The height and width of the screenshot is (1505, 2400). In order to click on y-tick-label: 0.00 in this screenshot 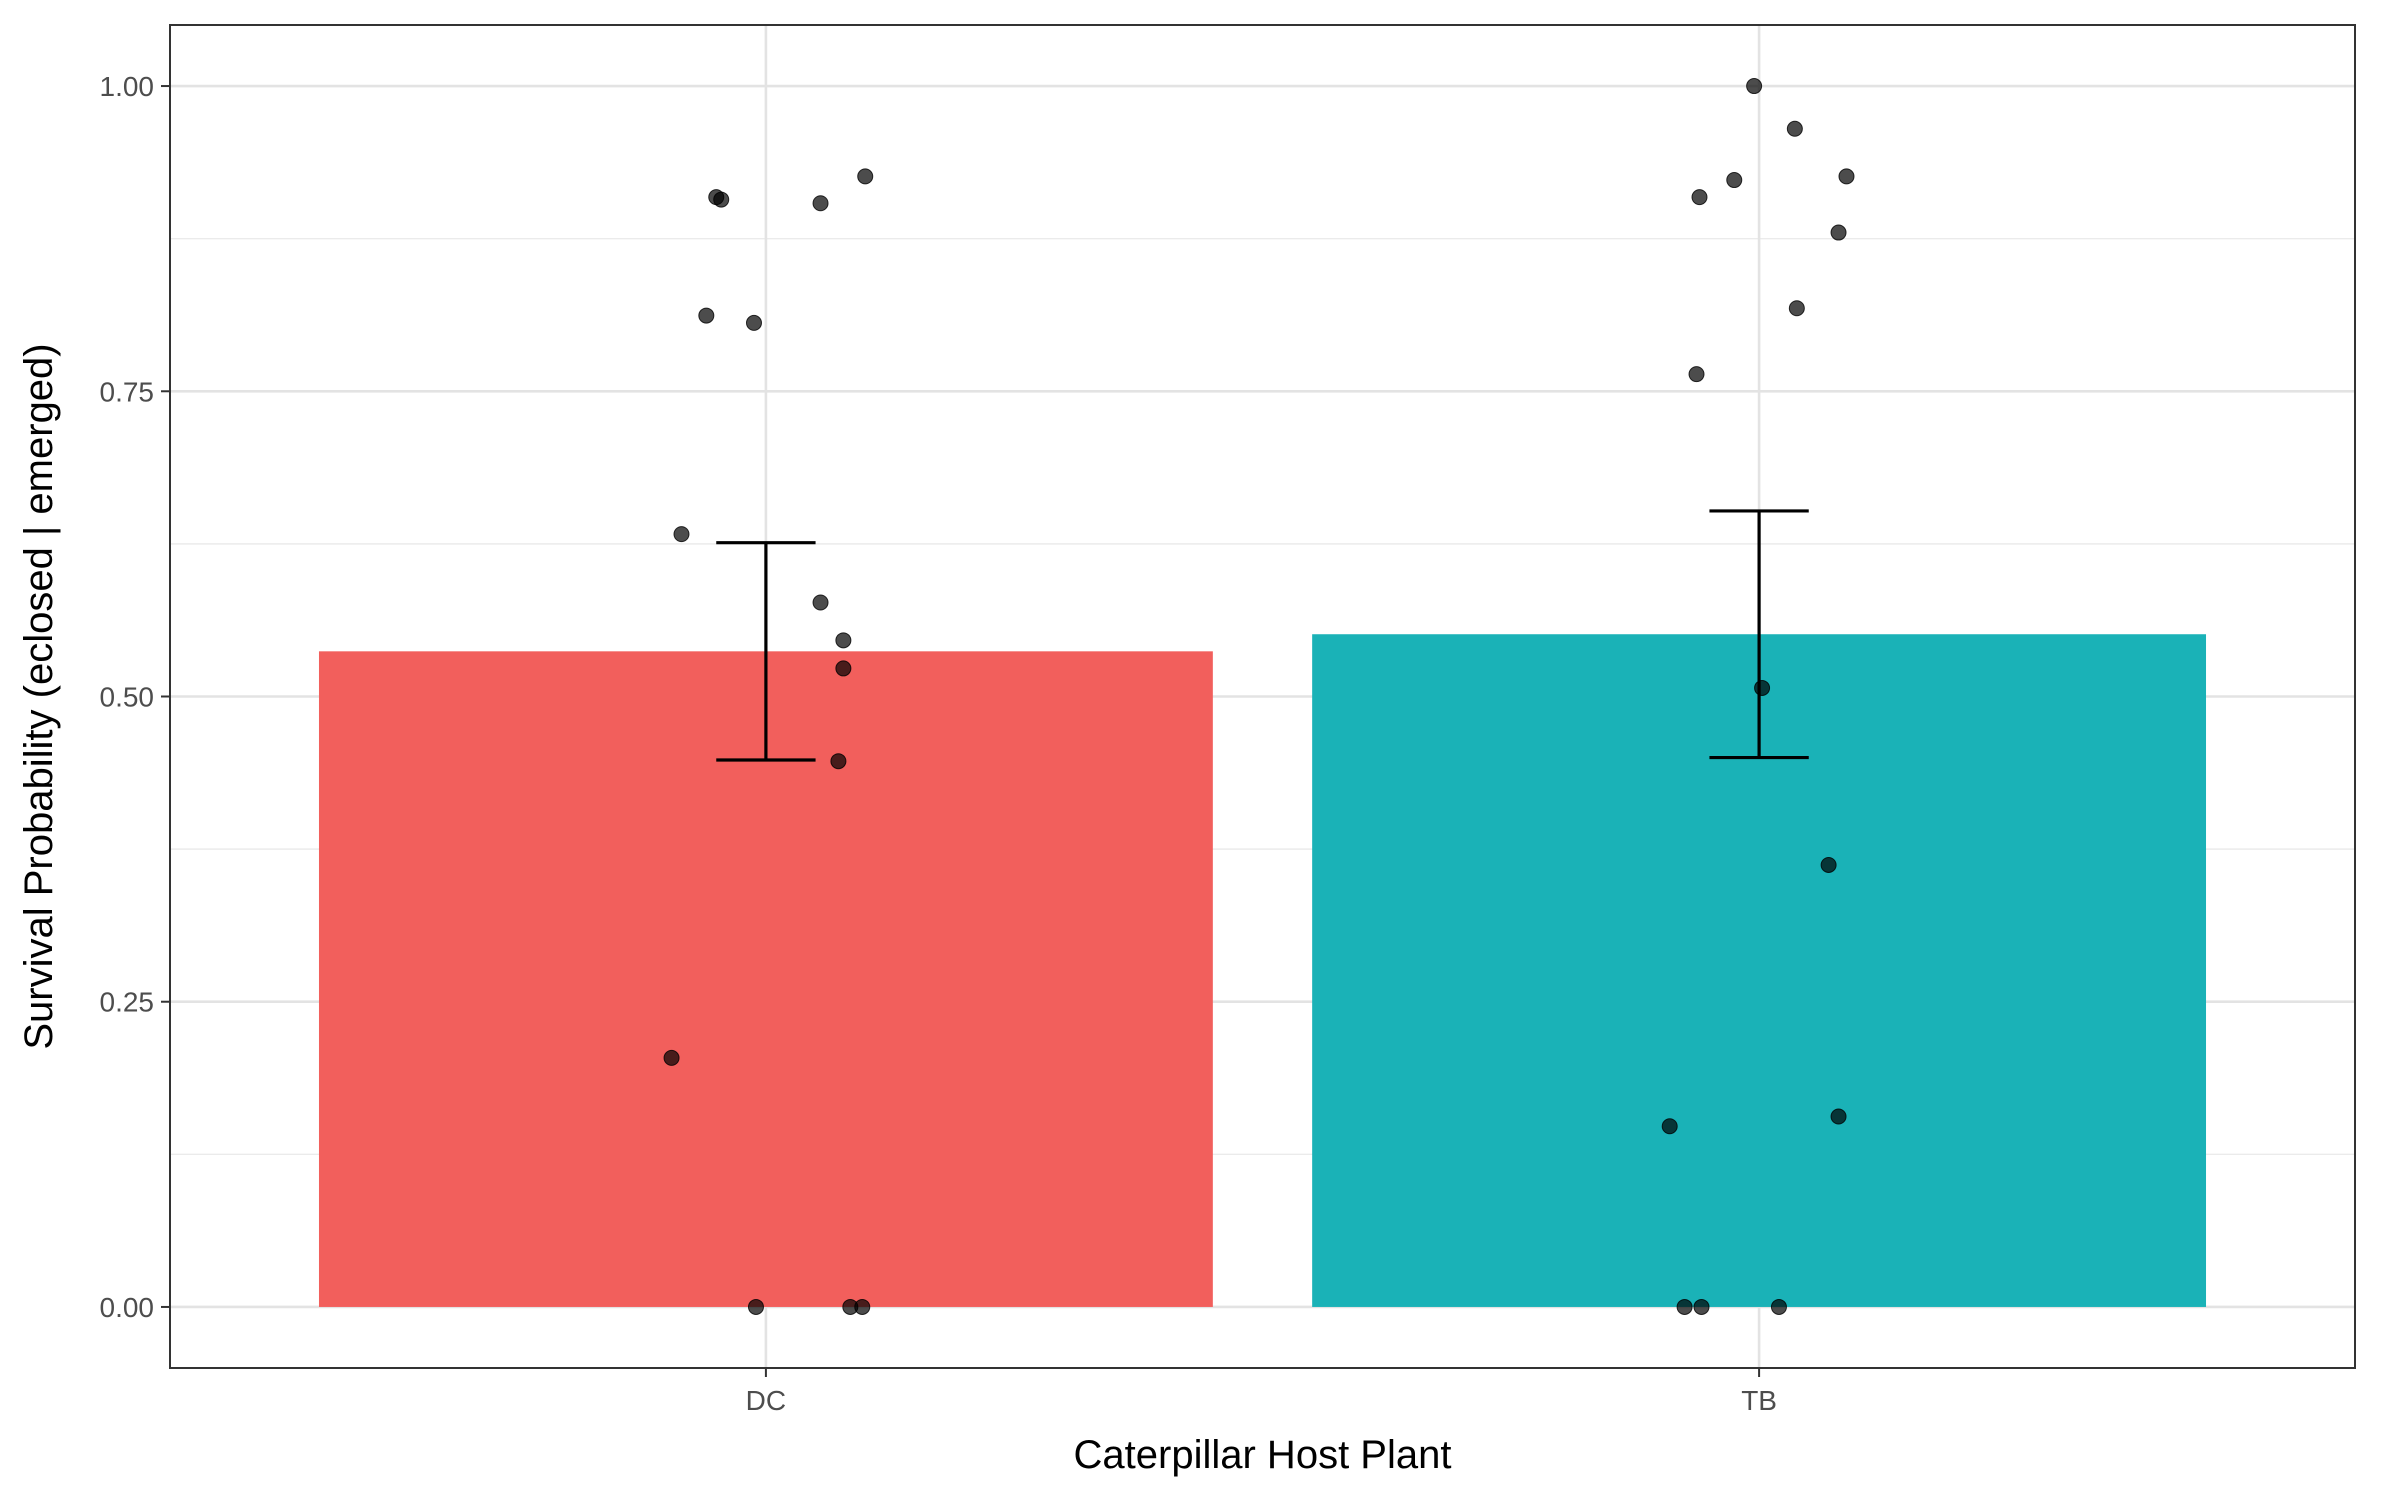, I will do `click(127, 1307)`.